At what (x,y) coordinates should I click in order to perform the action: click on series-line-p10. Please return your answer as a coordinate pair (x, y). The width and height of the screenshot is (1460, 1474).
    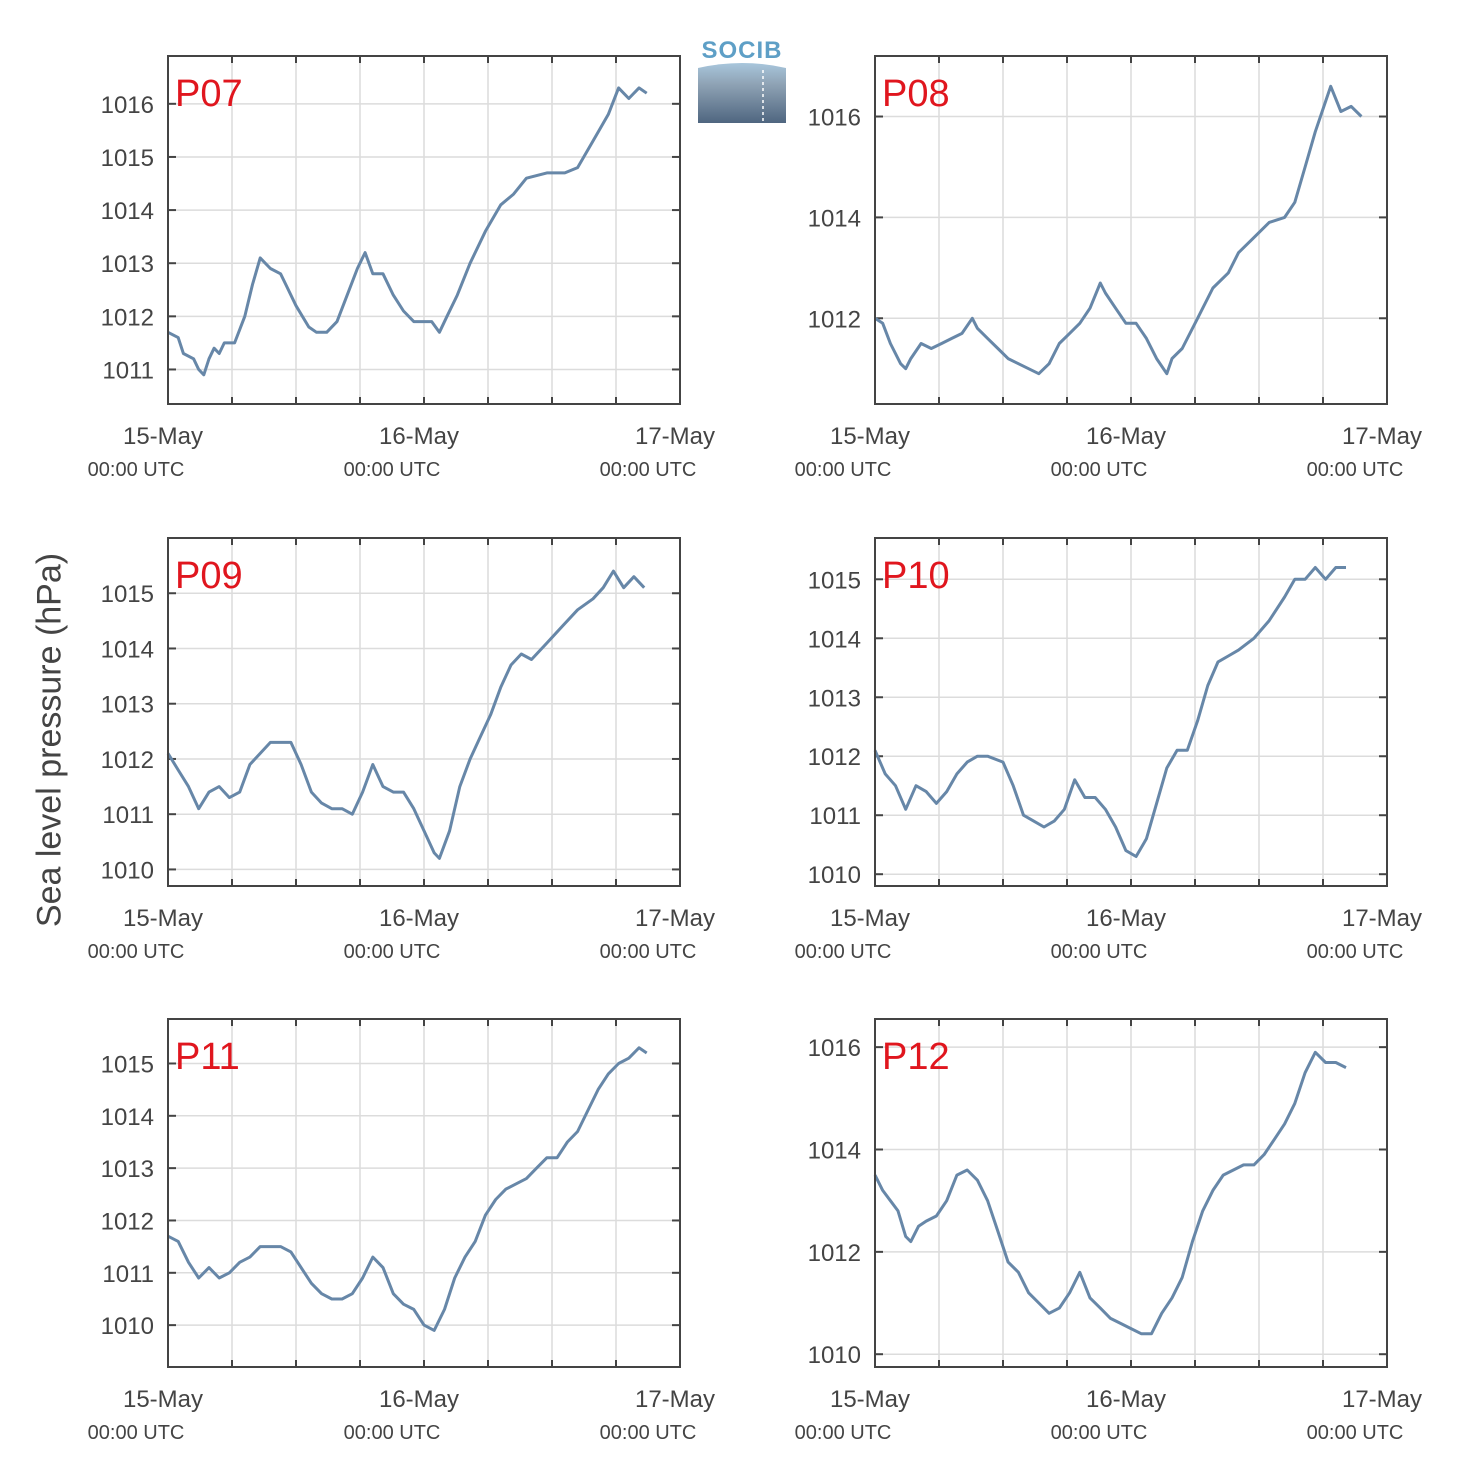
    Looking at the image, I should click on (1109, 712).